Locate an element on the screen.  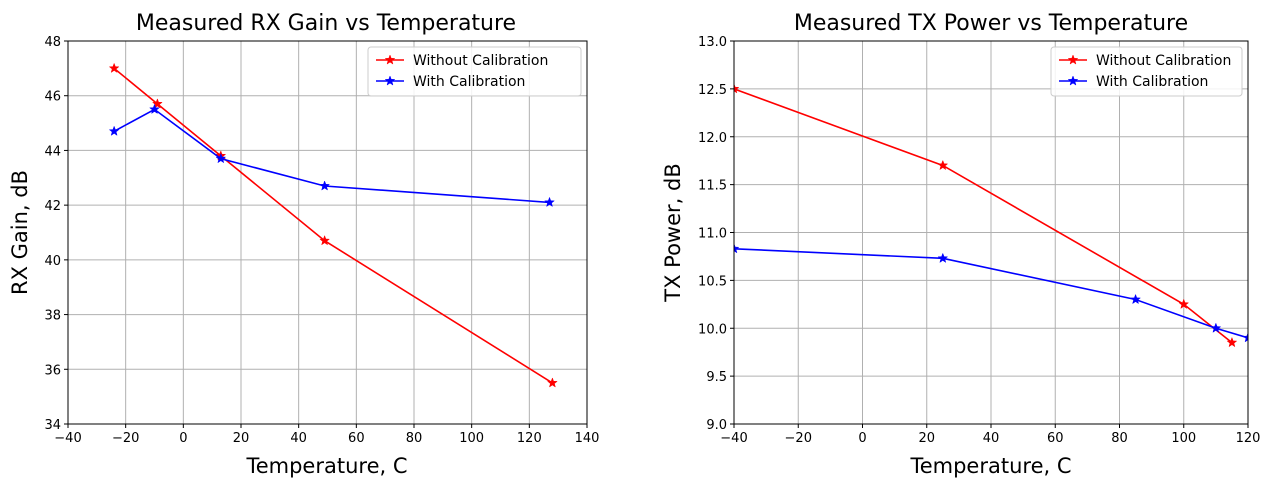
series-line is located at coordinates (331, 156).